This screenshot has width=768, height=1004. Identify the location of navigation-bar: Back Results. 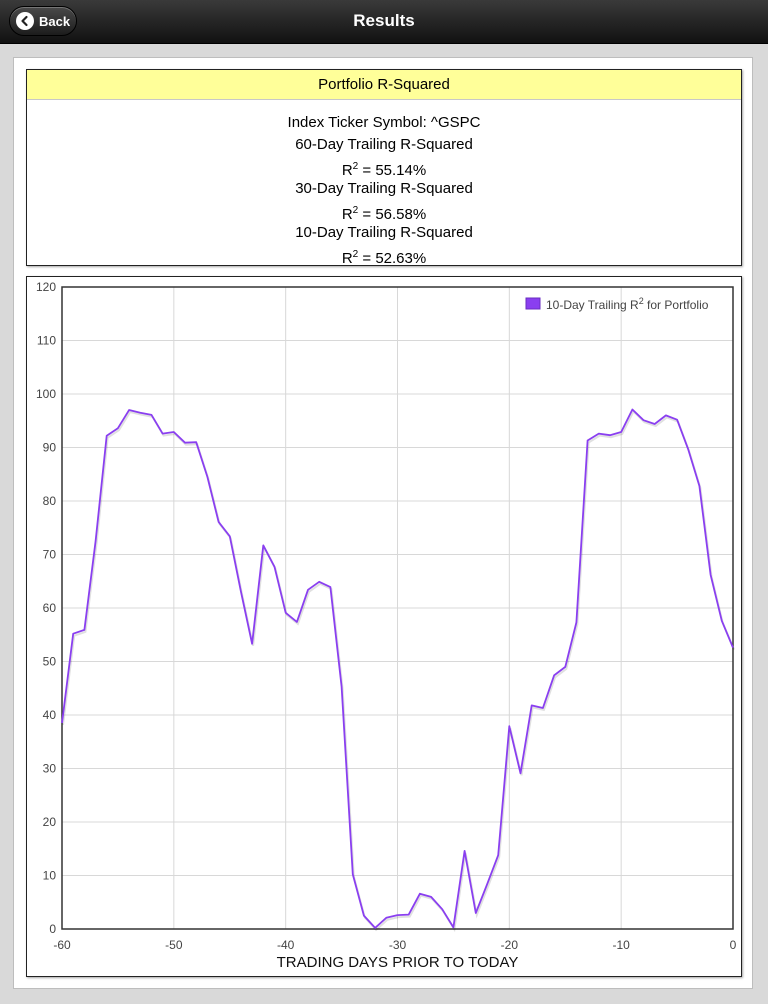
(384, 22).